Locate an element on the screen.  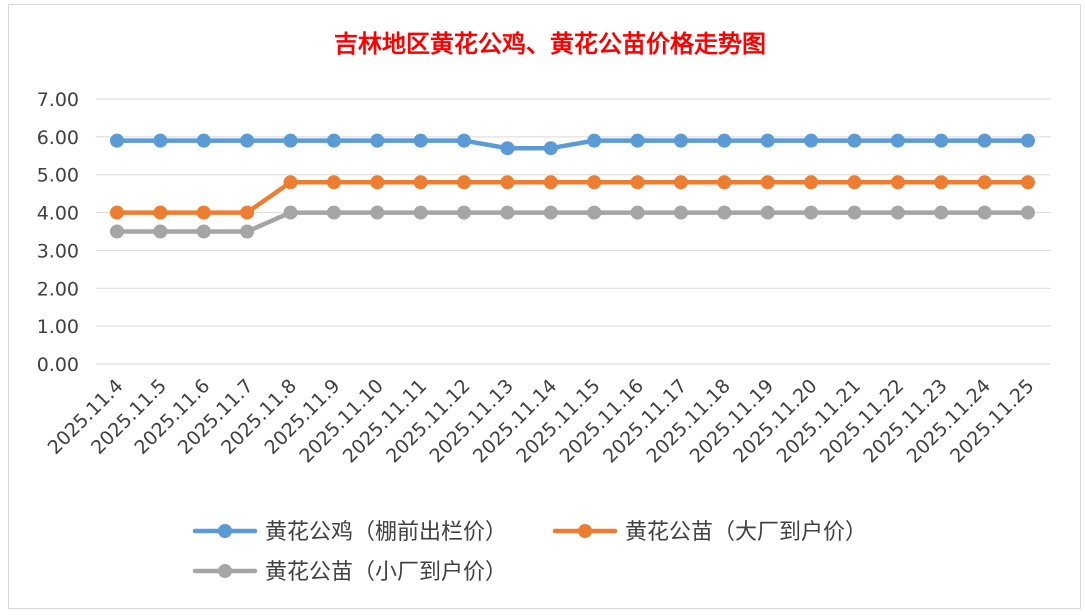
y-tick-label: 5.00 is located at coordinates (58, 176).